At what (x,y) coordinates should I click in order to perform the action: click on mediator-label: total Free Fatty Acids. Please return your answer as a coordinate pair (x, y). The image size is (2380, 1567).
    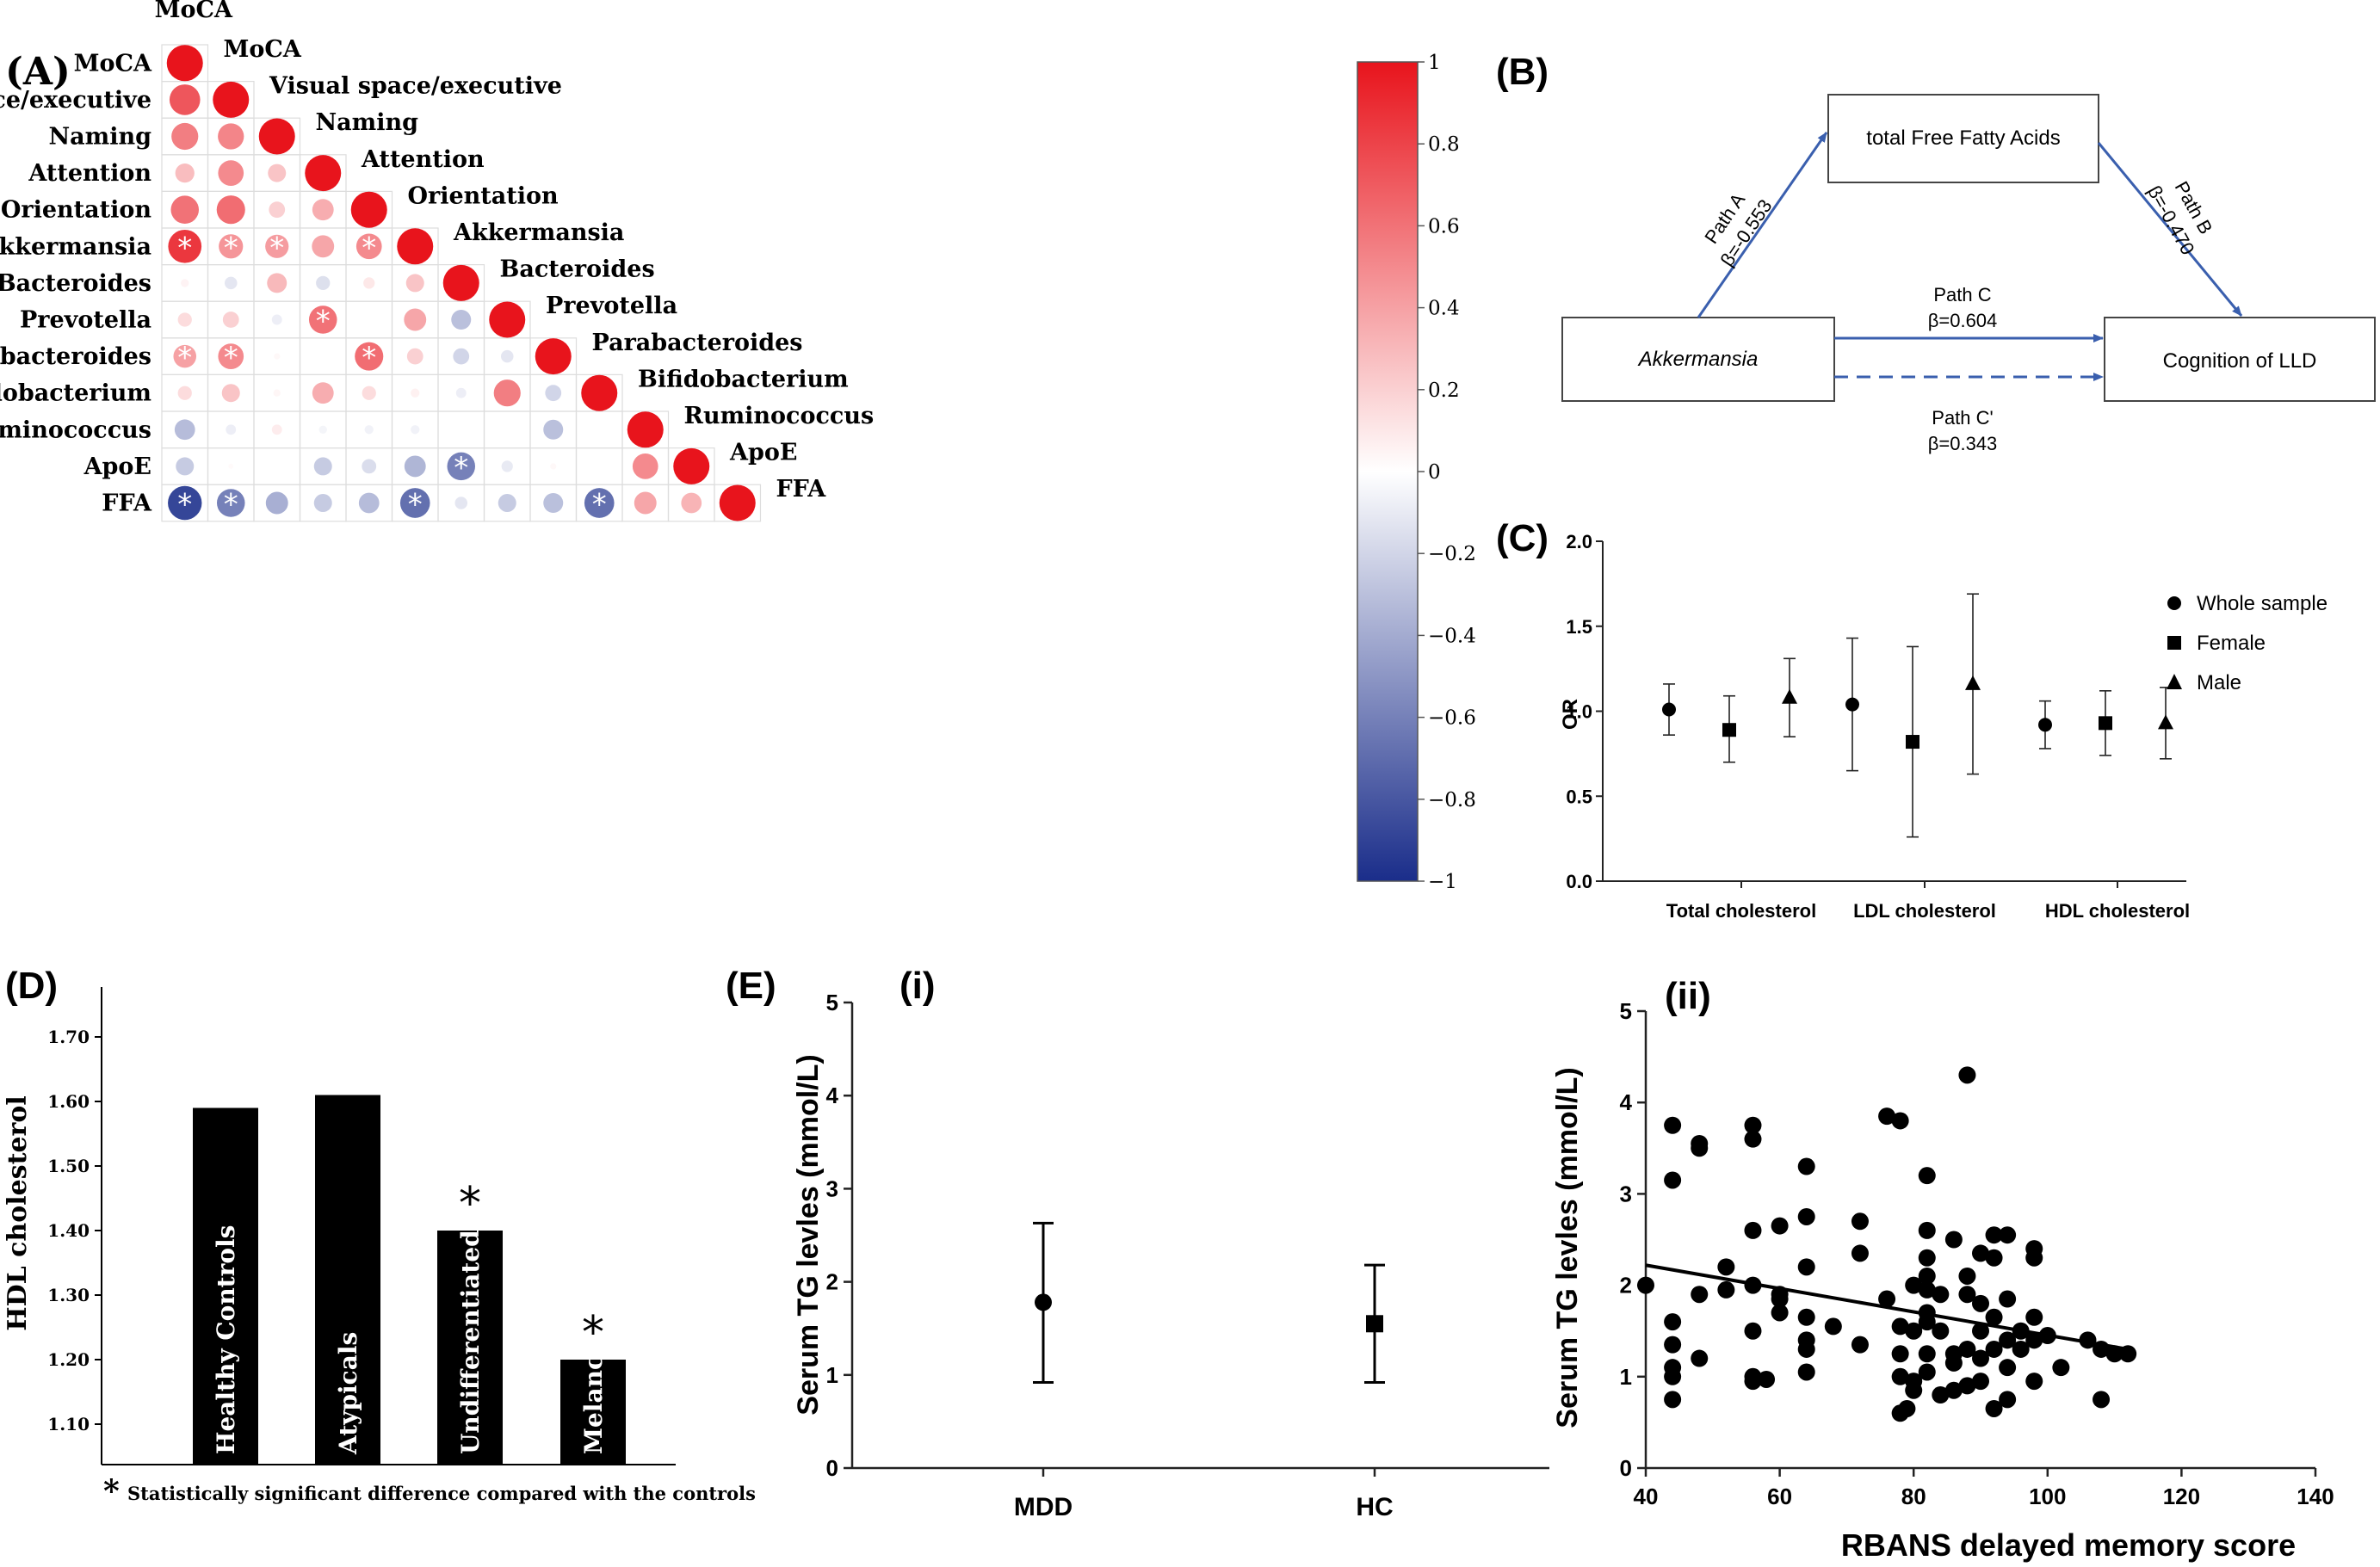
    Looking at the image, I should click on (1963, 138).